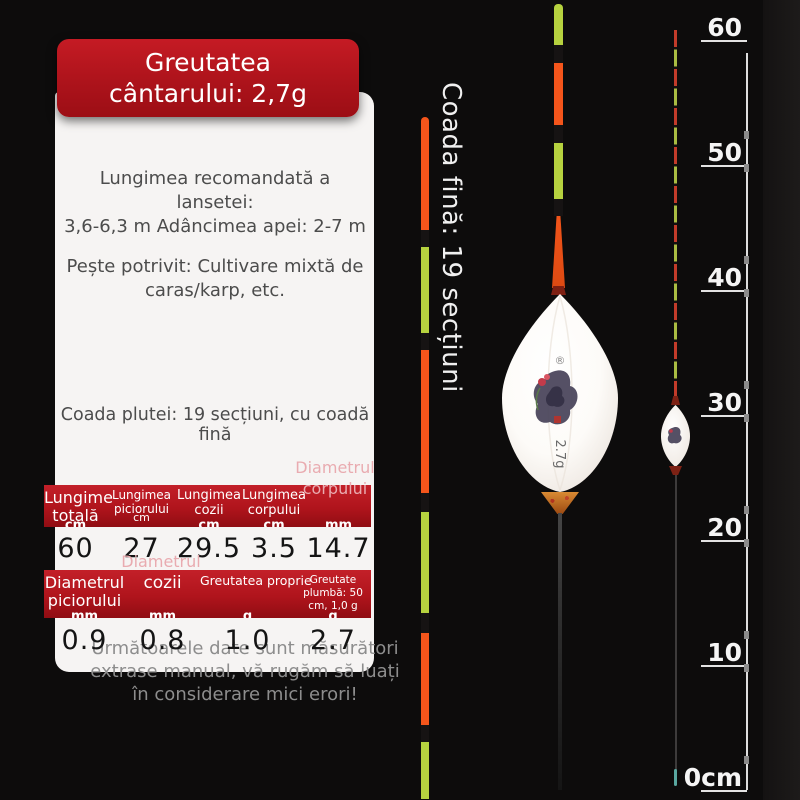 This screenshot has height=800, width=800. I want to click on header-leg-length: Lungimea piciorului cm, so click(141, 506).